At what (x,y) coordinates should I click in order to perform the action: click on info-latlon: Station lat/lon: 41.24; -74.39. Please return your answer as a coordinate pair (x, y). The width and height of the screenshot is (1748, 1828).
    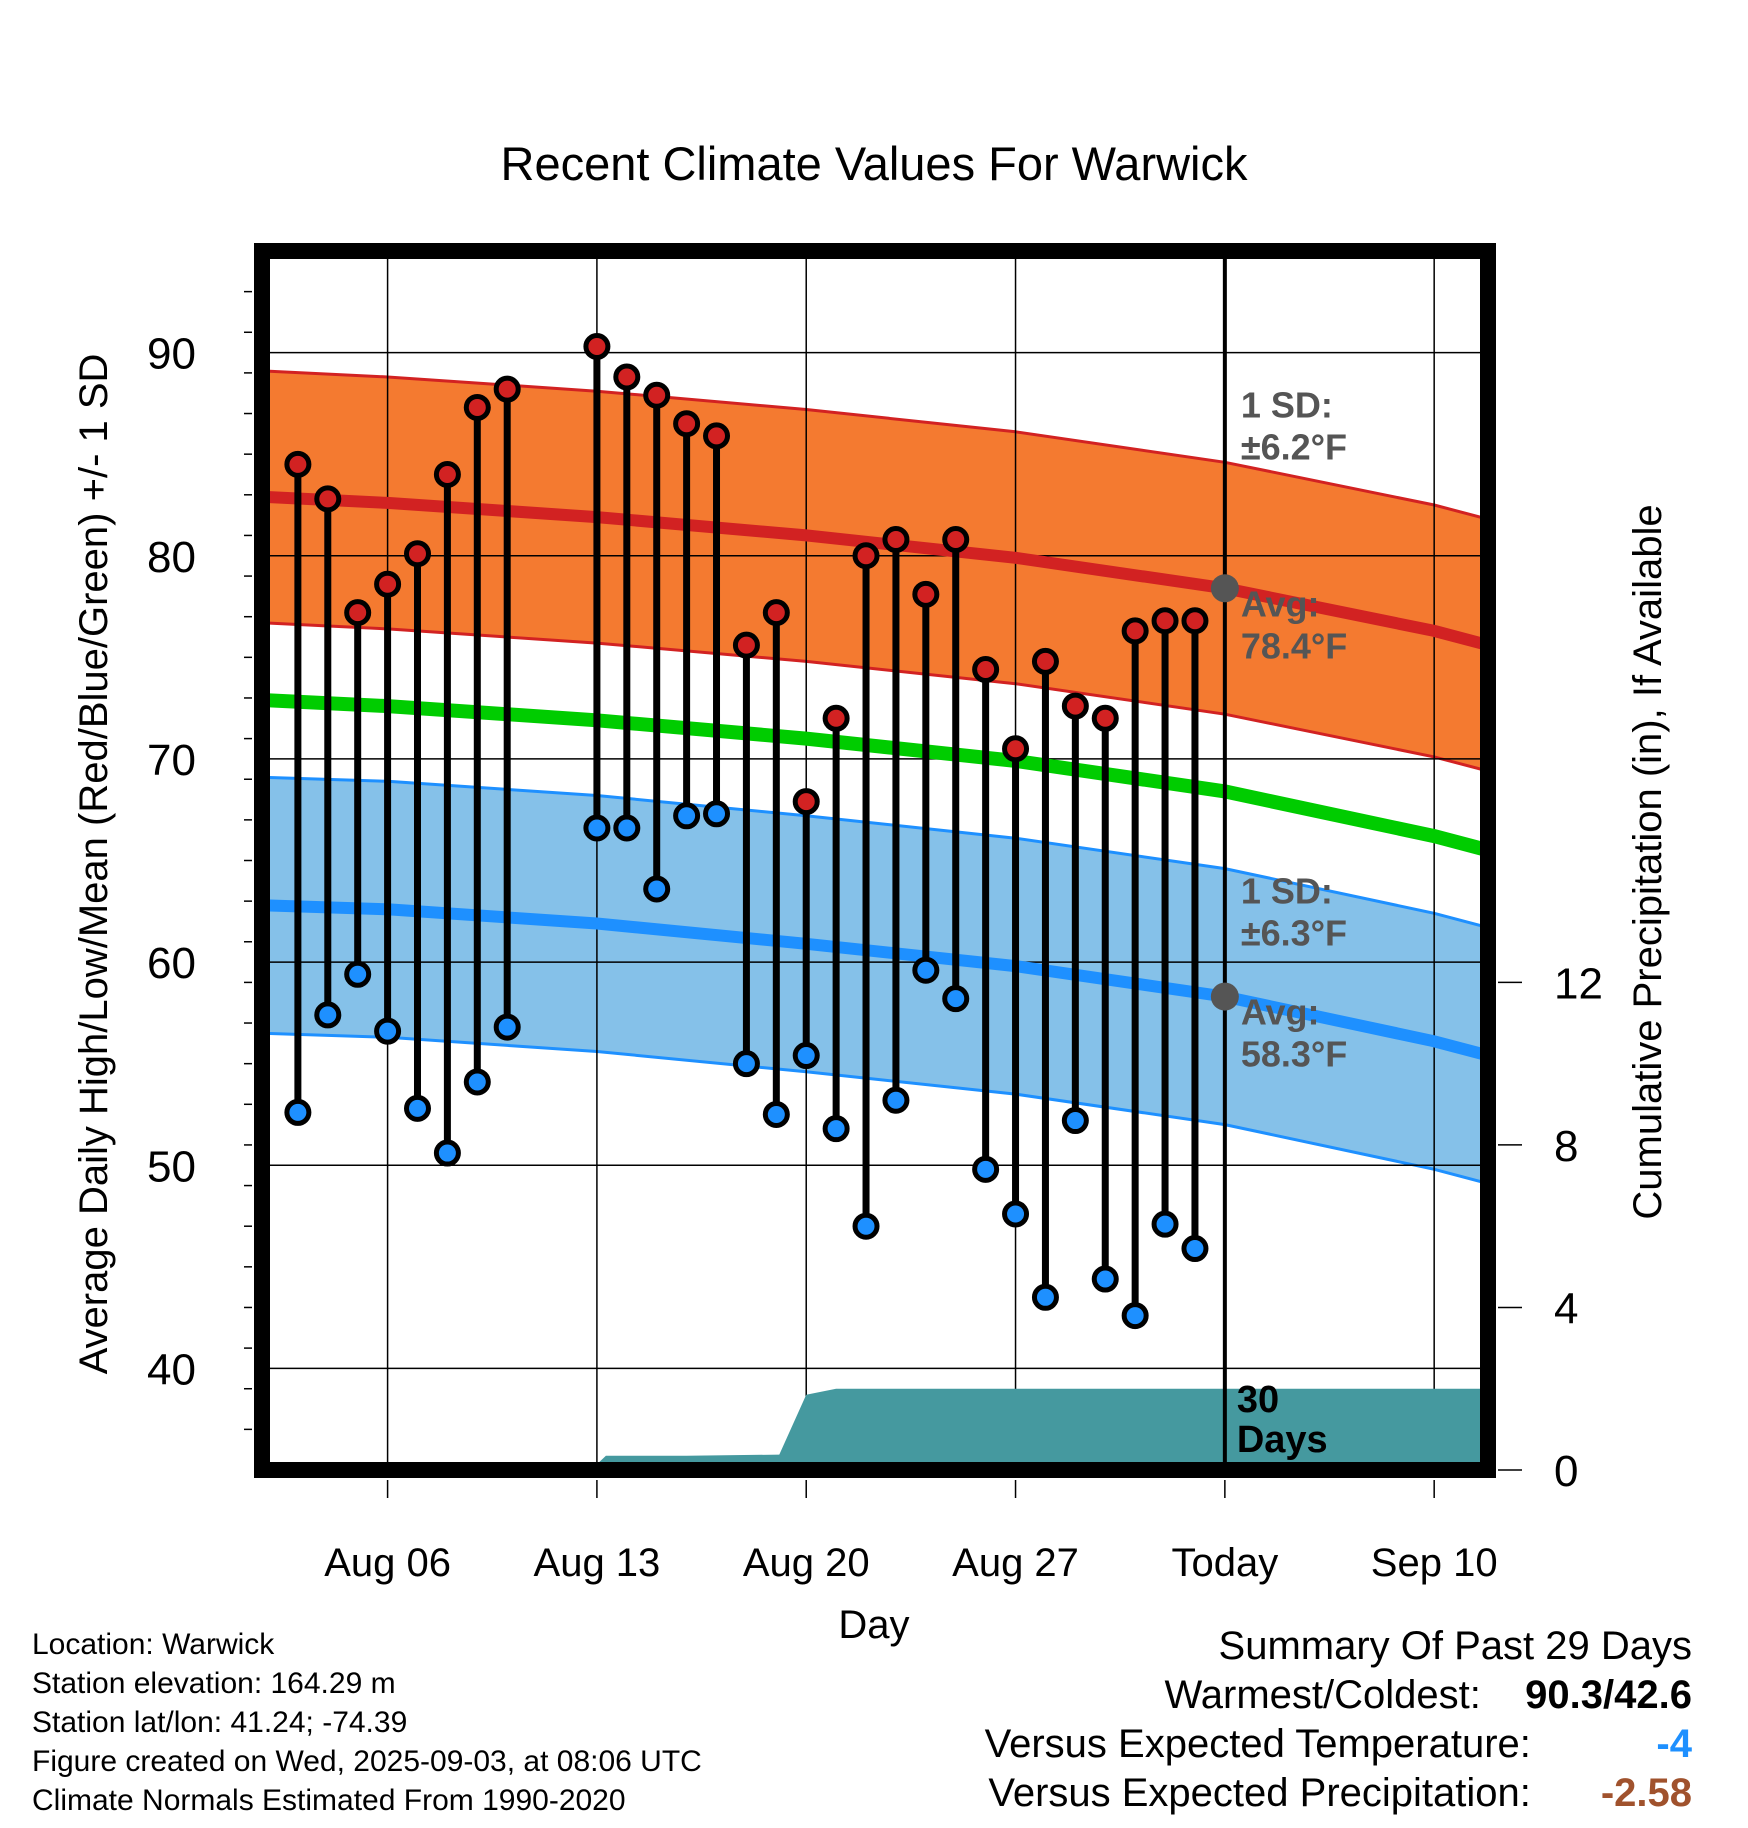
    Looking at the image, I should click on (220, 1722).